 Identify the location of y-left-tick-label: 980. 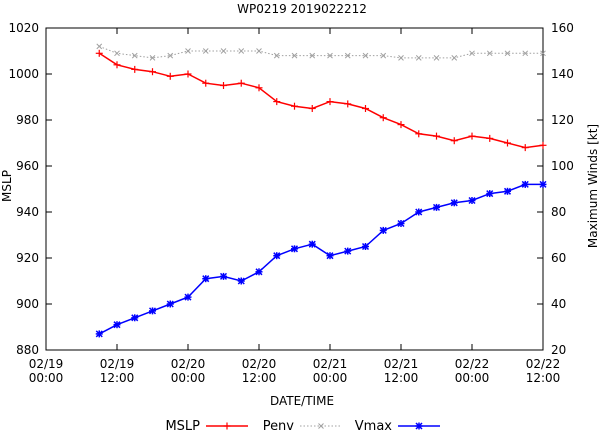
(27, 120).